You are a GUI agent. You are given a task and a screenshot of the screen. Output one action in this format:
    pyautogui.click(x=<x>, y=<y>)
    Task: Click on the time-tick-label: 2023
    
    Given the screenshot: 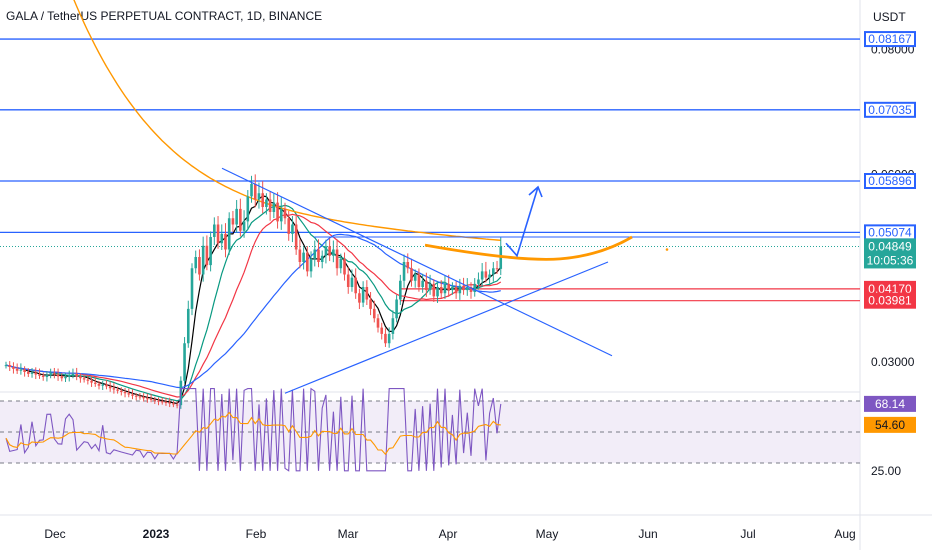 What is the action you would take?
    pyautogui.click(x=156, y=534)
    